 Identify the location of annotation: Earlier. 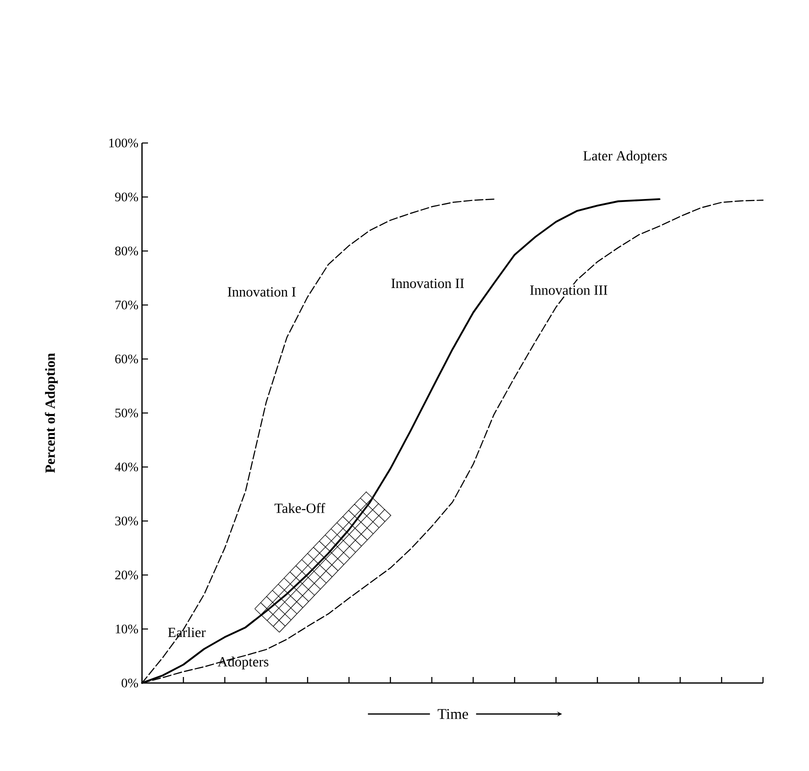
(187, 632).